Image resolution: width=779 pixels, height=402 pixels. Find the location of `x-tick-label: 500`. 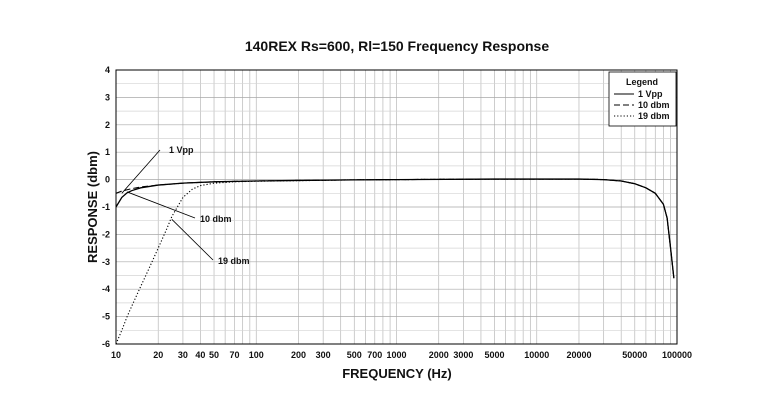

x-tick-label: 500 is located at coordinates (354, 355).